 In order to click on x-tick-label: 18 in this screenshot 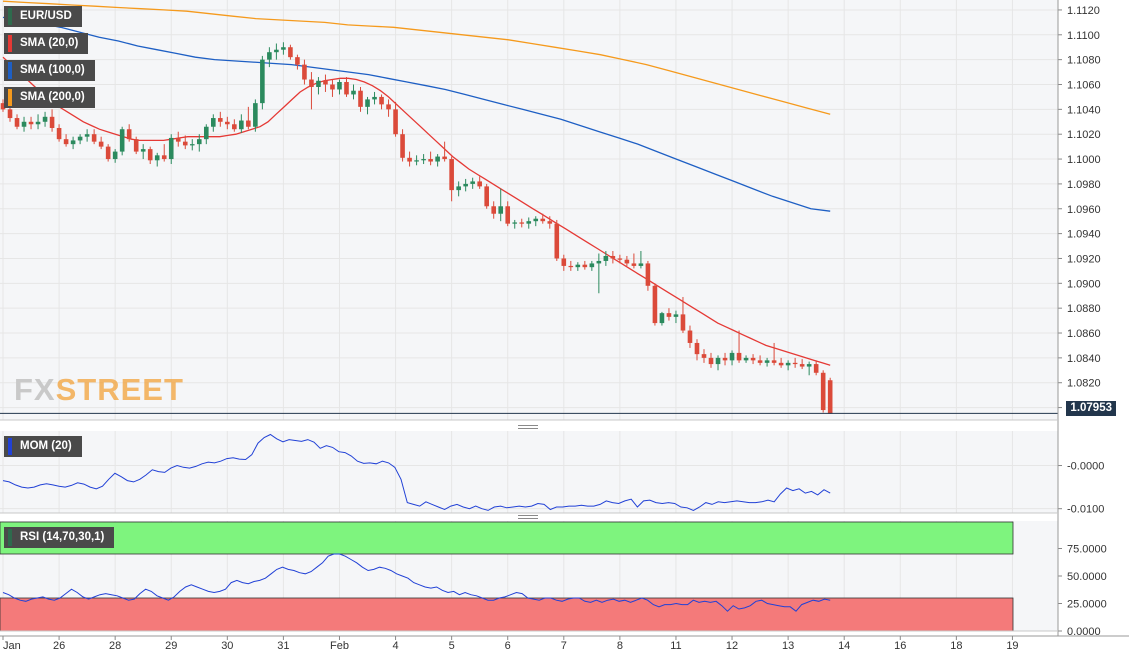, I will do `click(956, 646)`.